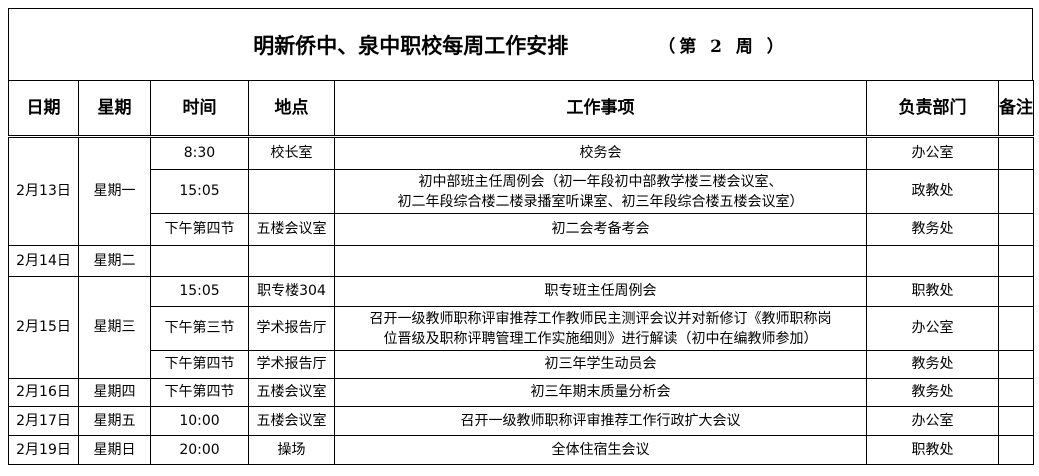 The image size is (1039, 476). Describe the element at coordinates (291, 450) in the screenshot. I see `place-cell: 操场` at that location.